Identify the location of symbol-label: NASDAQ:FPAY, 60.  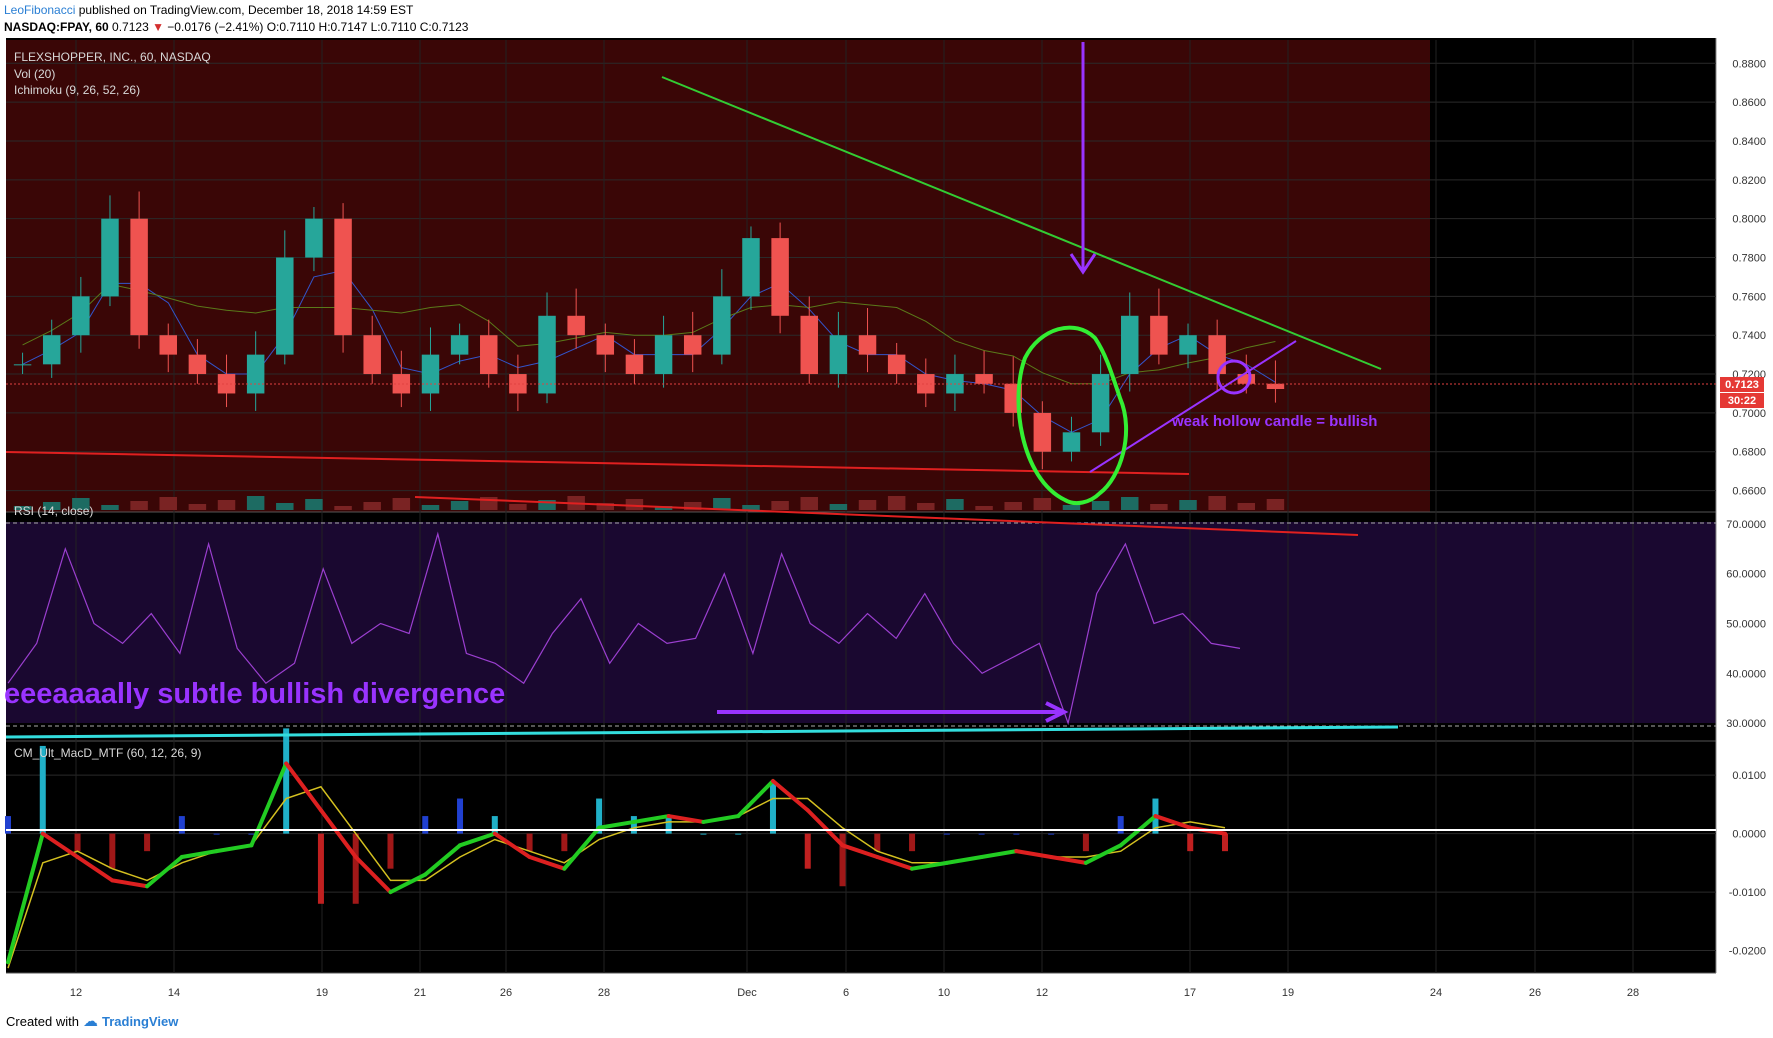
(56, 27).